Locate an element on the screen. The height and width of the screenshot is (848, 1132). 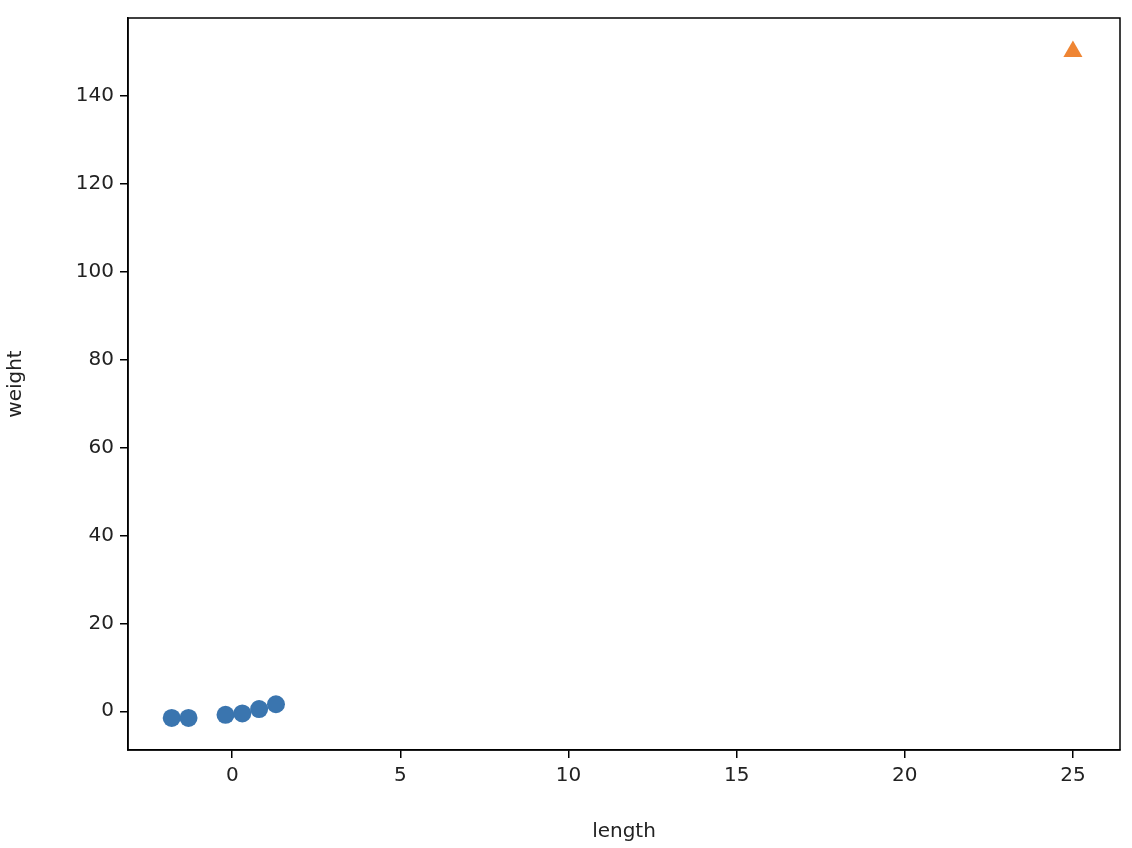
y-tick-label: 140 is located at coordinates (94, 93).